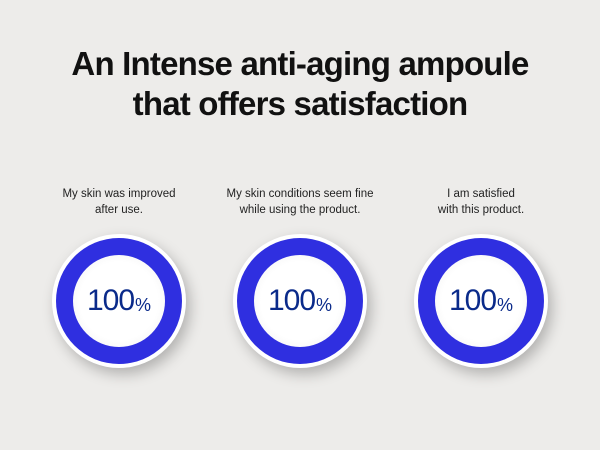  Describe the element at coordinates (481, 194) in the screenshot. I see `caption-line: I am satisfied` at that location.